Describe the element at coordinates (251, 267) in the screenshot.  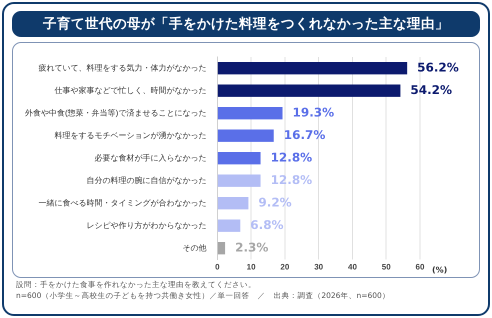
I see `x-tick-label: 10` at that location.